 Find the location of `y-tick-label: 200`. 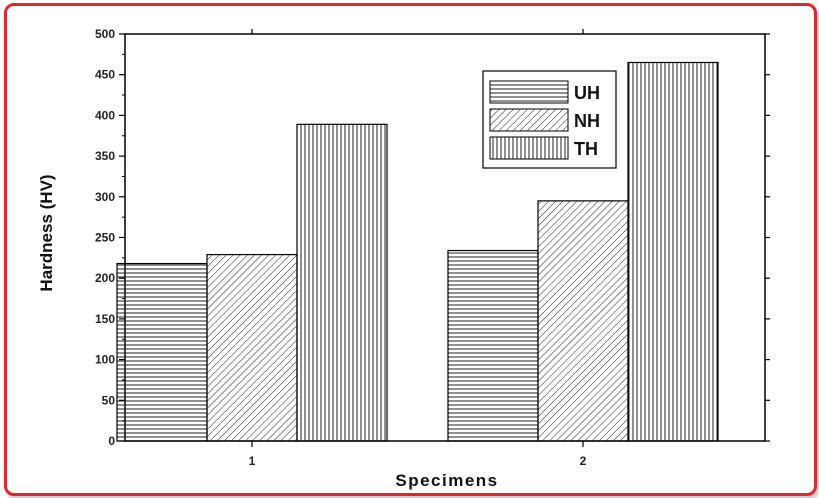

y-tick-label: 200 is located at coordinates (105, 278).